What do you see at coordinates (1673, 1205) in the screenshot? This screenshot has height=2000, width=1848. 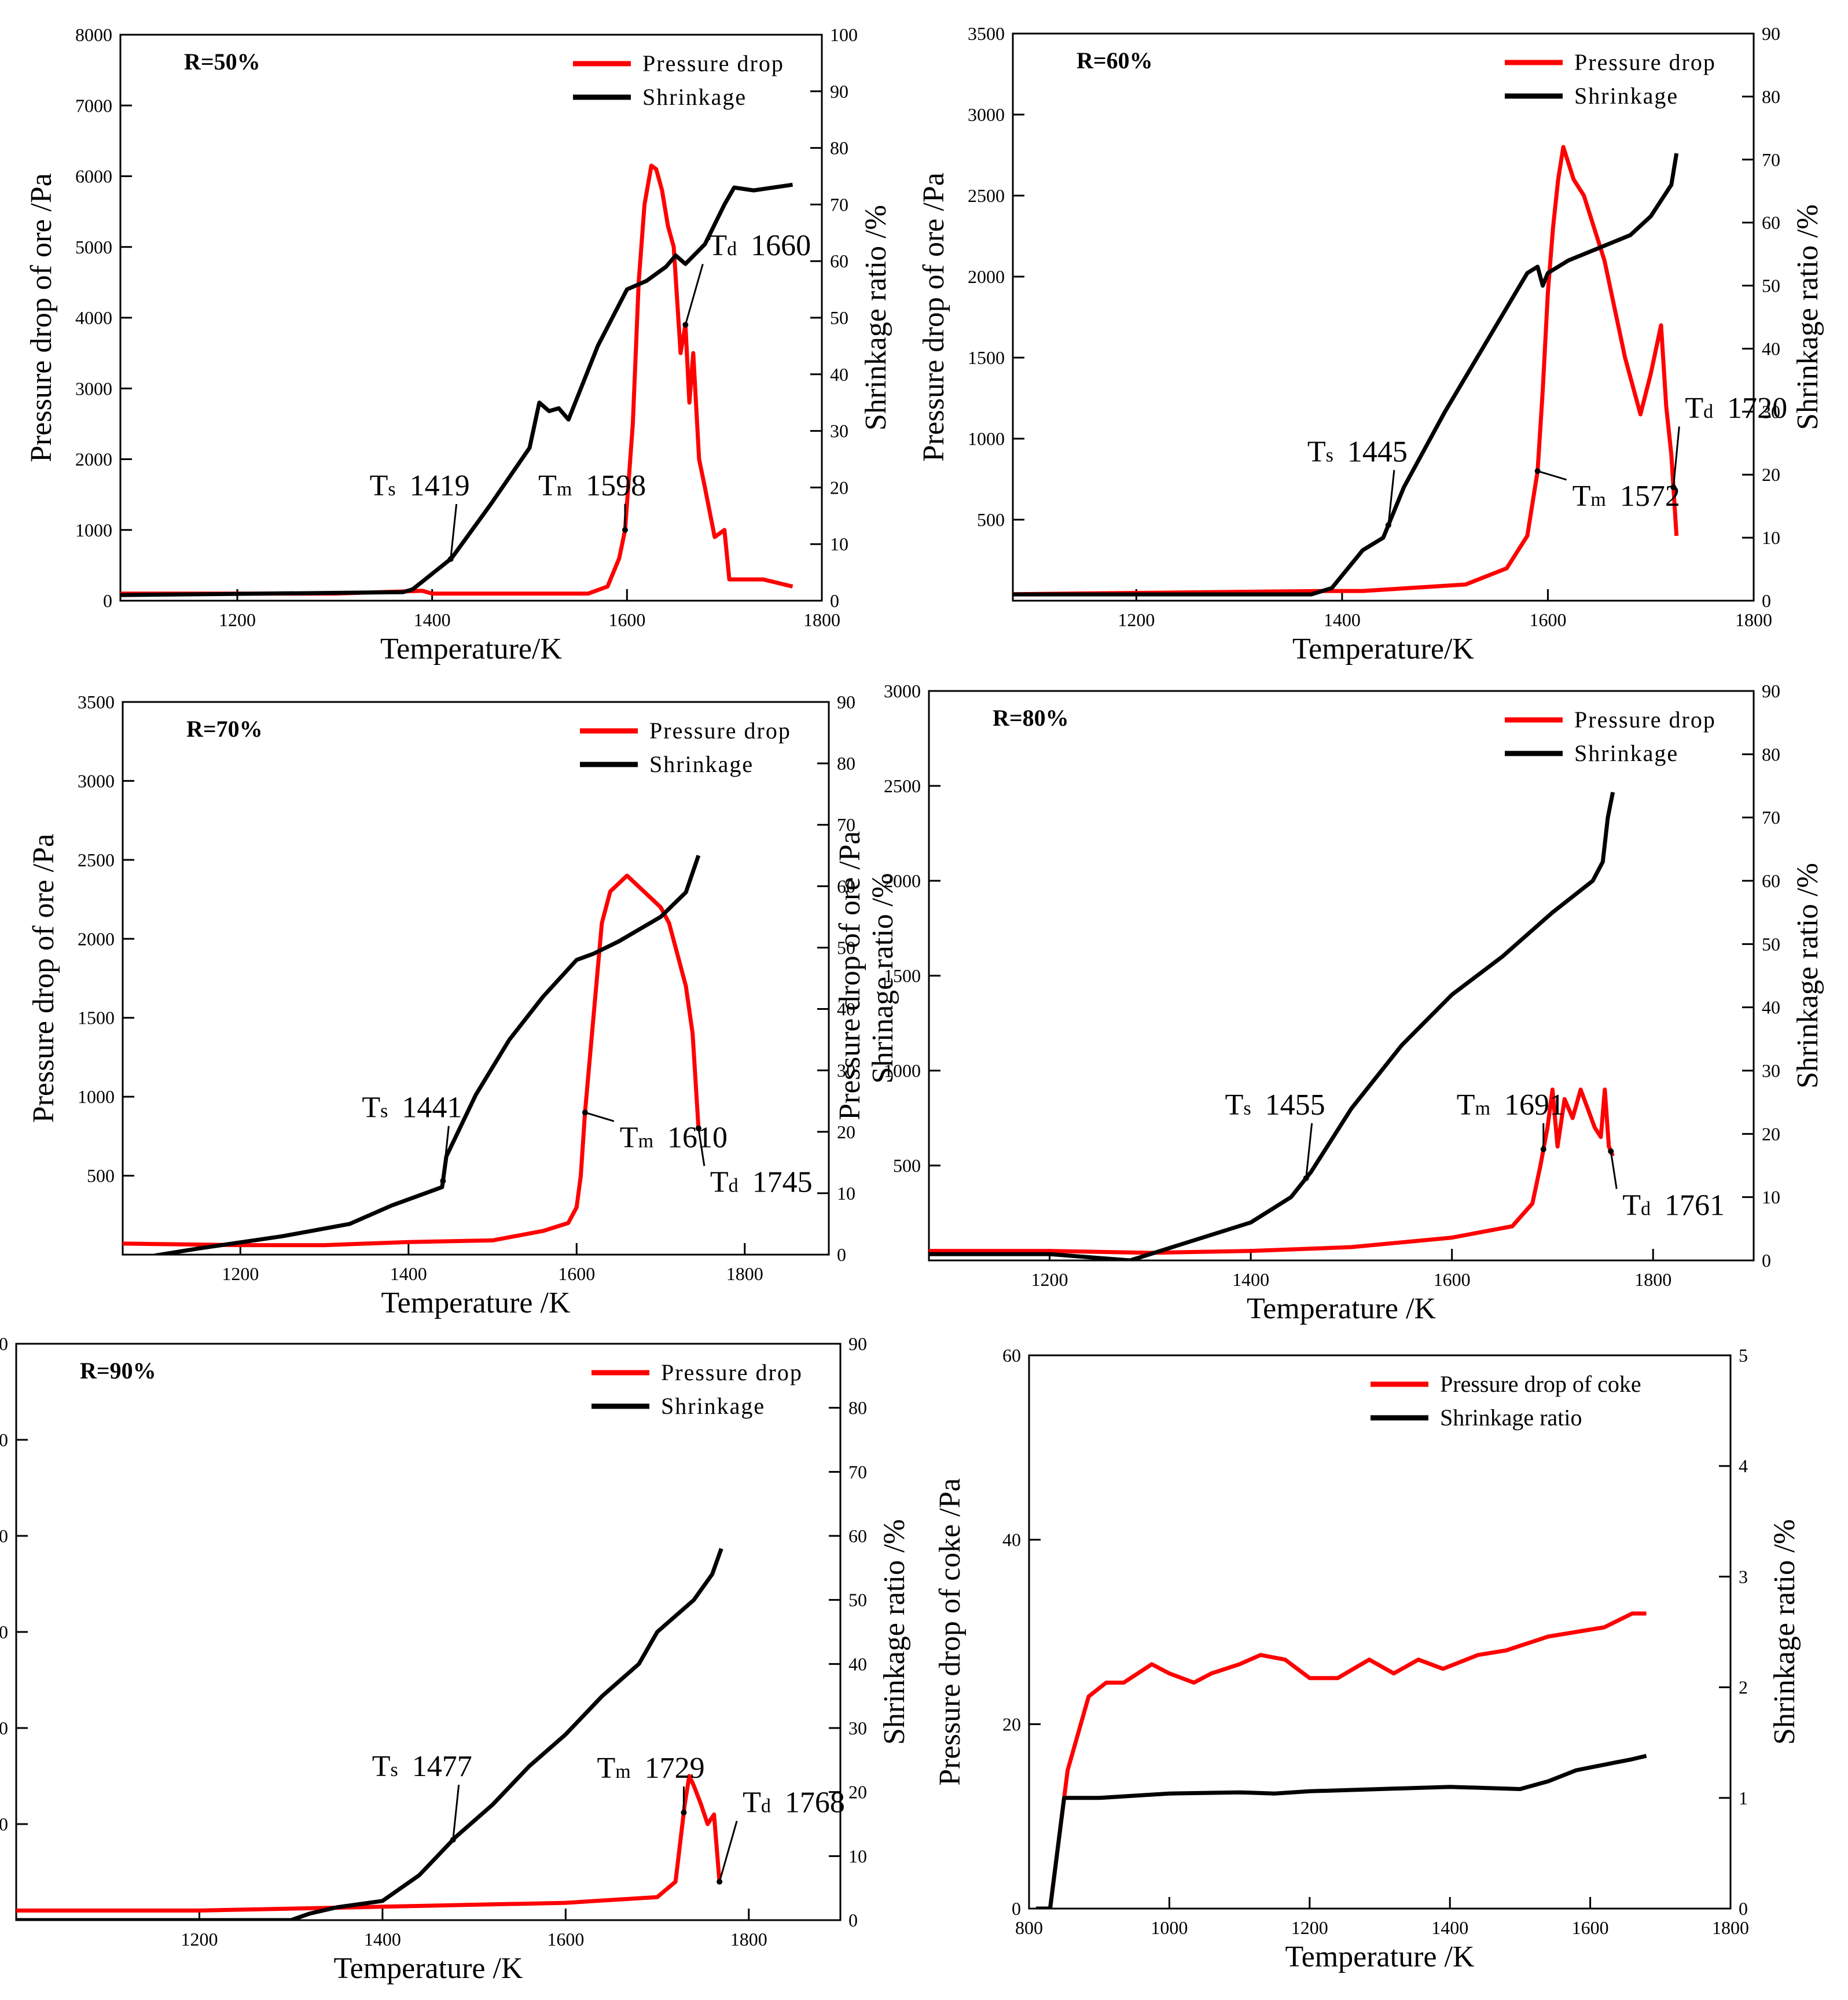 I see `annotation-label: Td 1761` at bounding box center [1673, 1205].